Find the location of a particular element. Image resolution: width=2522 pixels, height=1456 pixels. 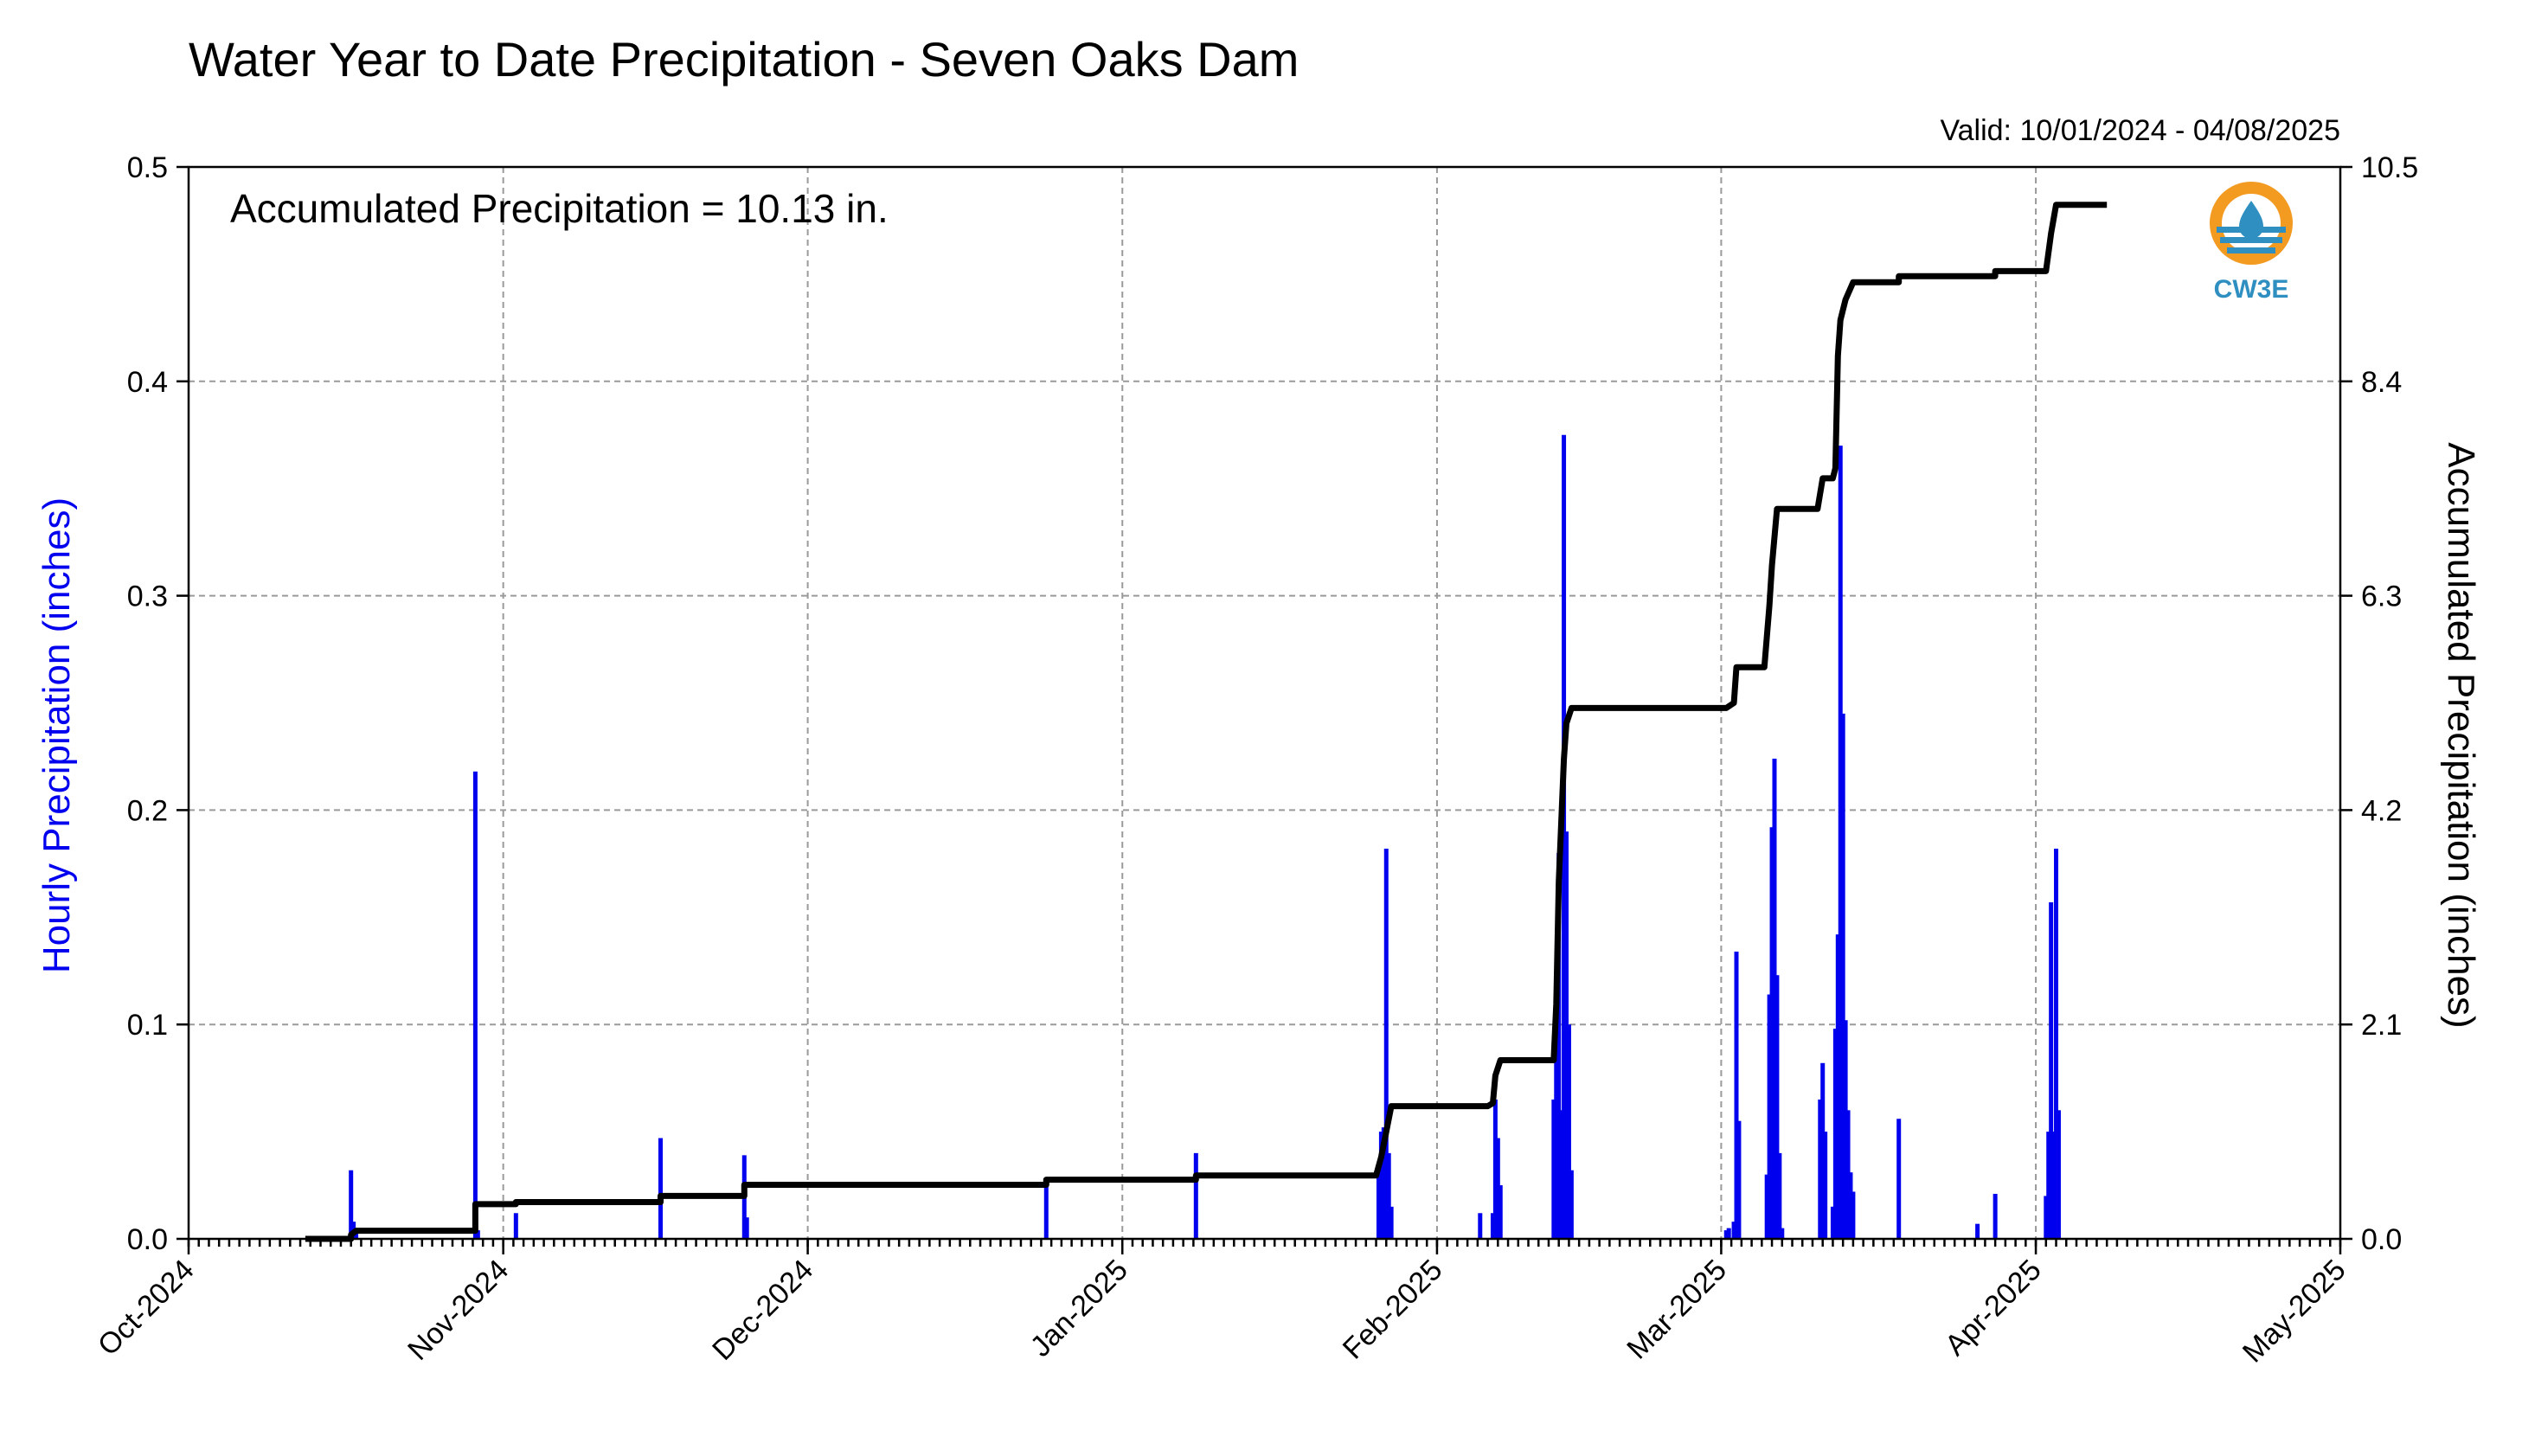

y-tick-label-right: 0.0 is located at coordinates (2381, 1239).